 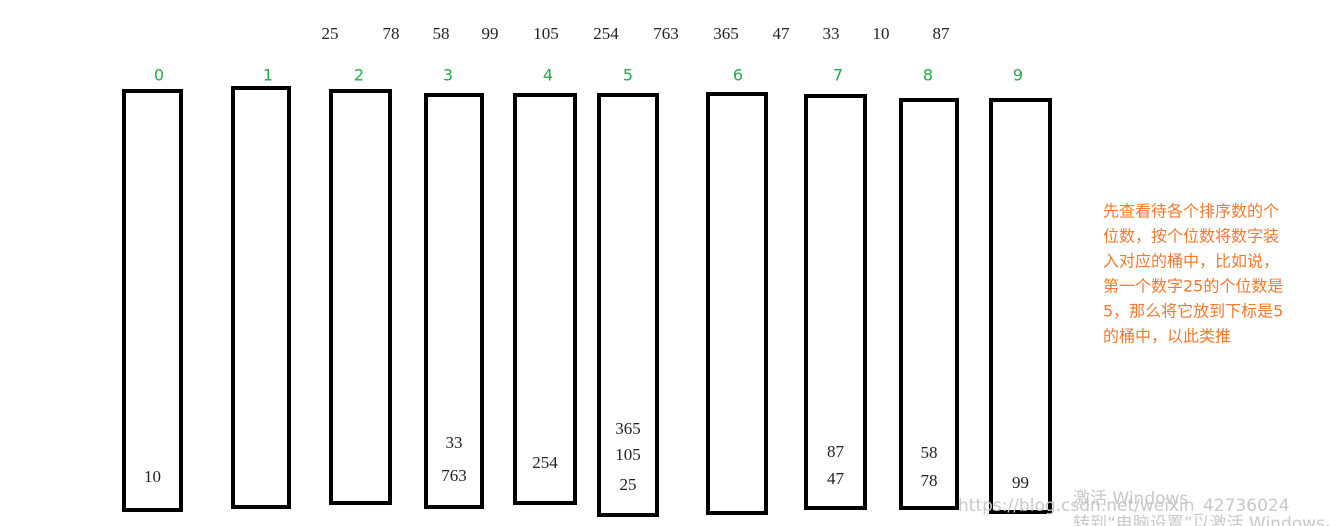 What do you see at coordinates (1191, 236) in the screenshot?
I see `note-line: 位数，按个位数将数字装` at bounding box center [1191, 236].